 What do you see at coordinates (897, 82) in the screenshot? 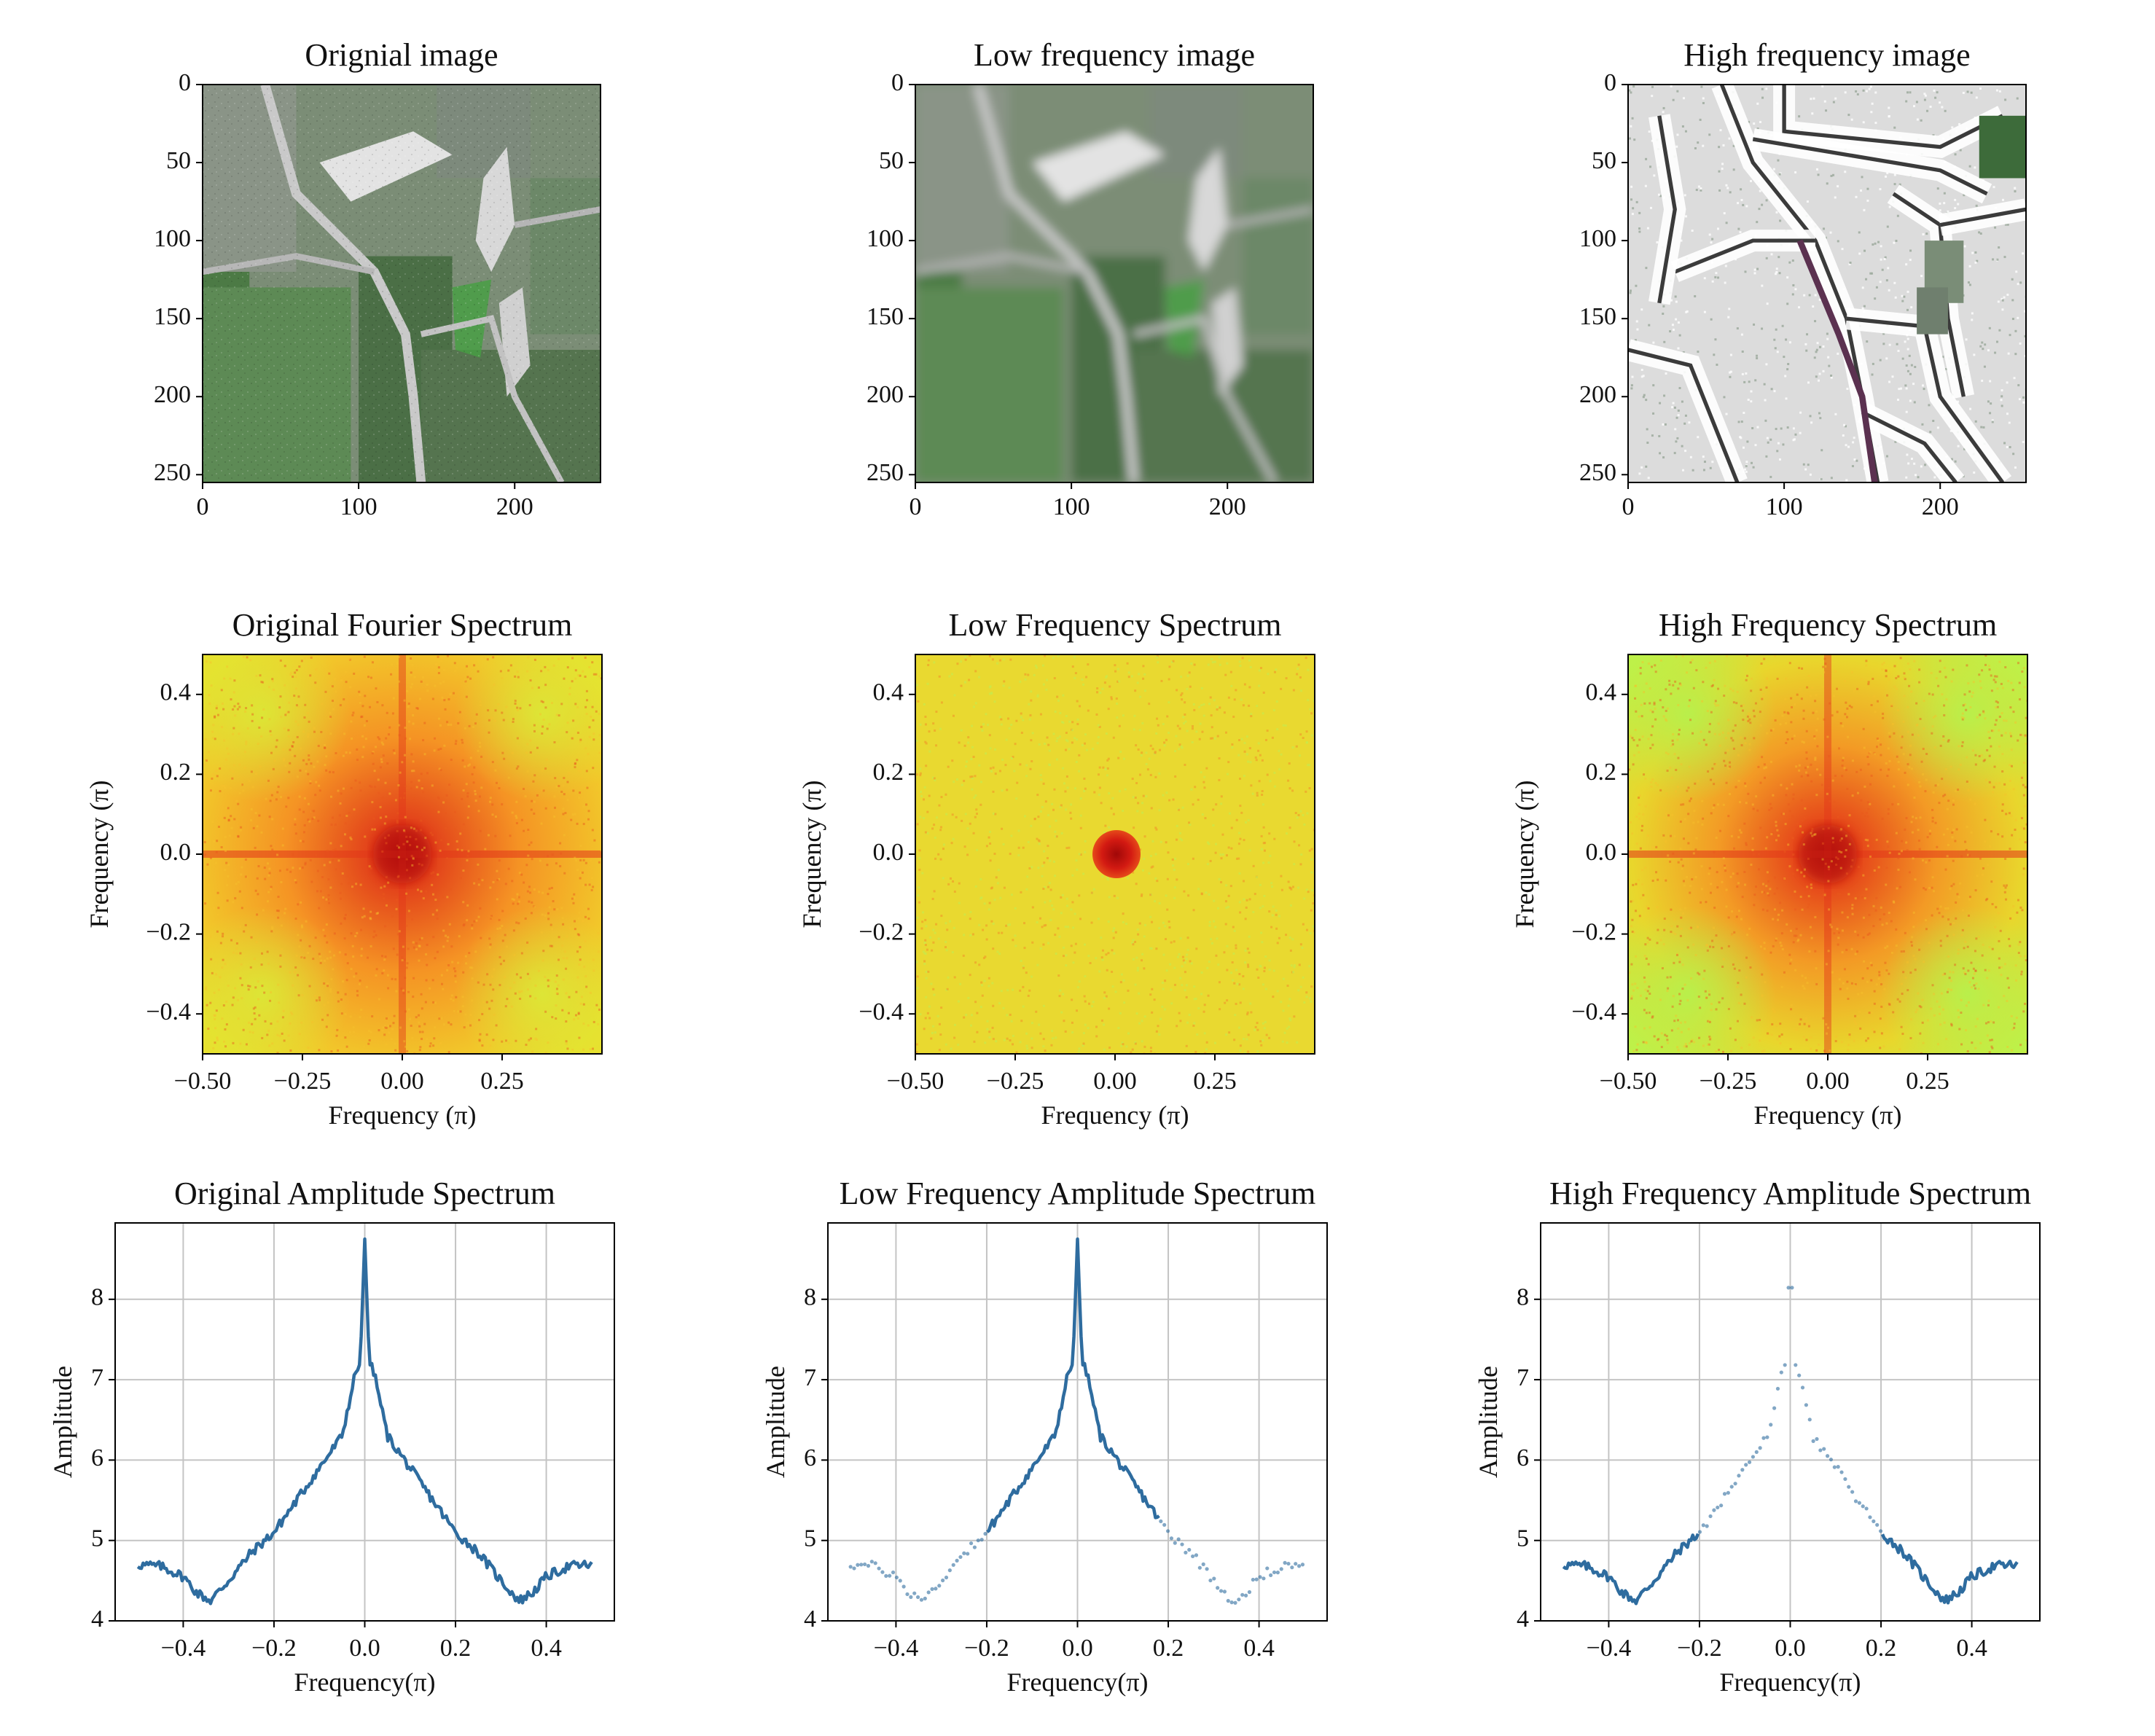
I see `y-tick-label: 0` at bounding box center [897, 82].